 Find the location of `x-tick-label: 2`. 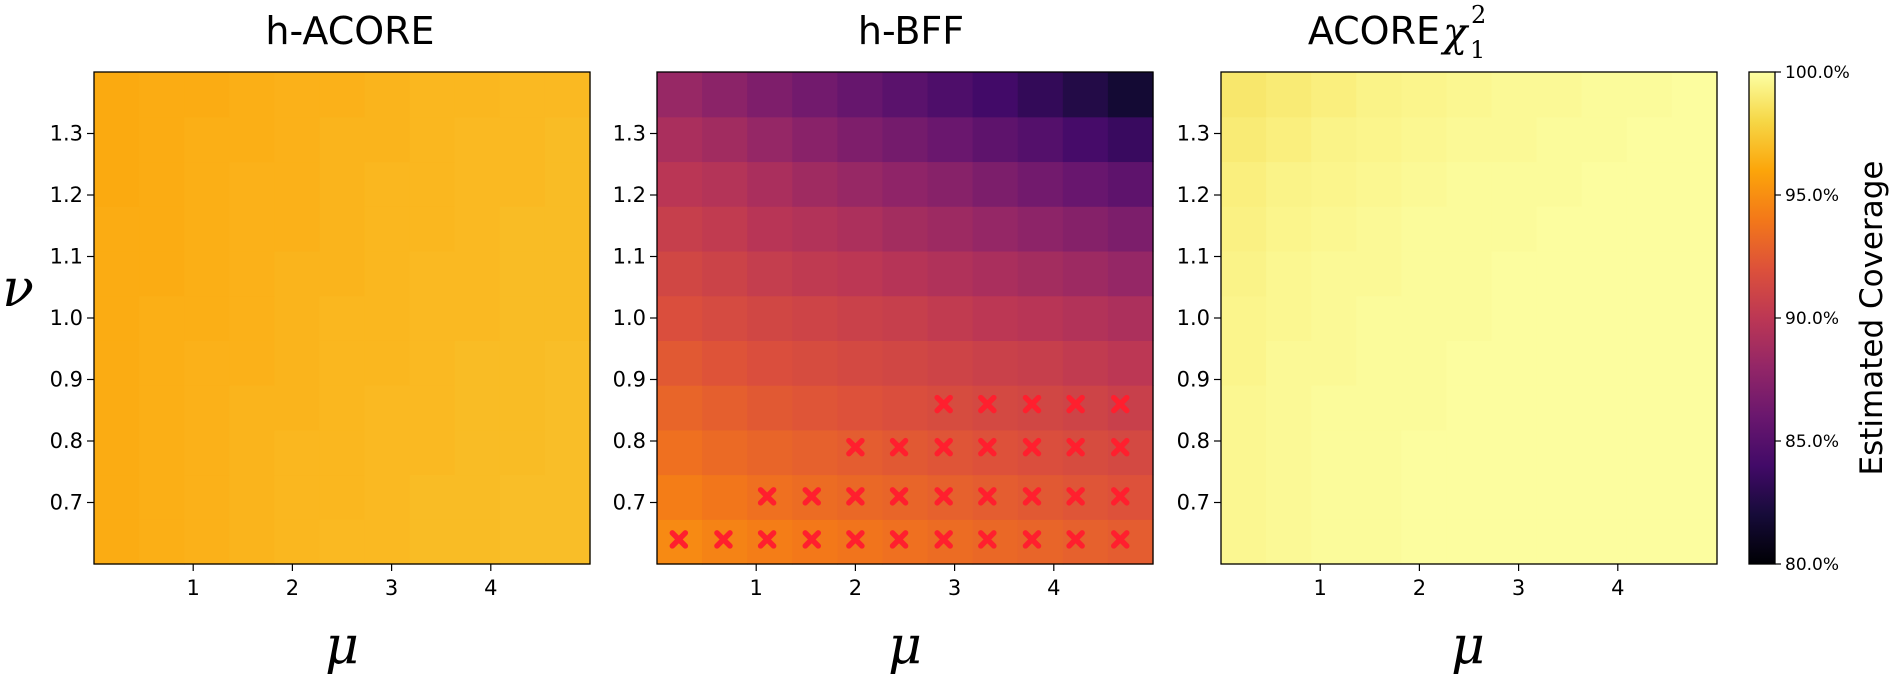

x-tick-label: 2 is located at coordinates (1419, 588).